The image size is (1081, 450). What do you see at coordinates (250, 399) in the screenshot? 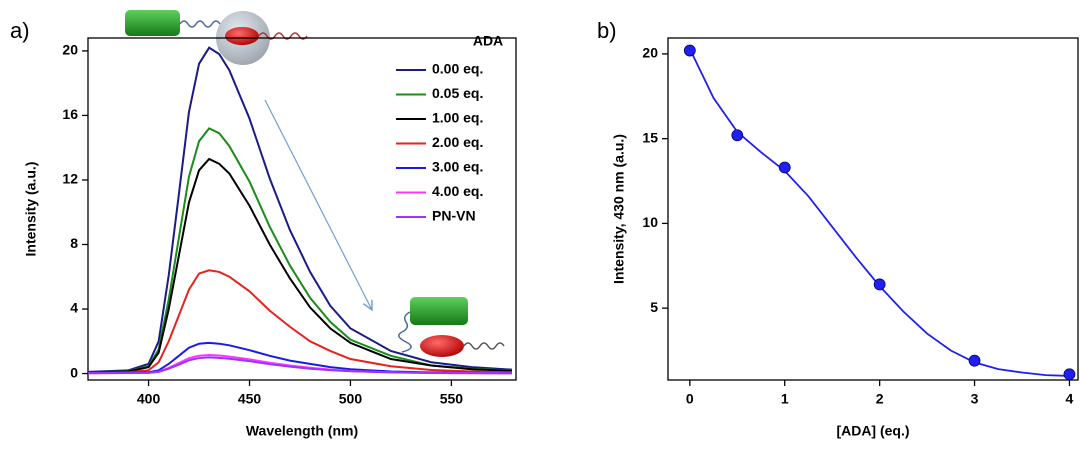
I see `x-tick-label: 450` at bounding box center [250, 399].